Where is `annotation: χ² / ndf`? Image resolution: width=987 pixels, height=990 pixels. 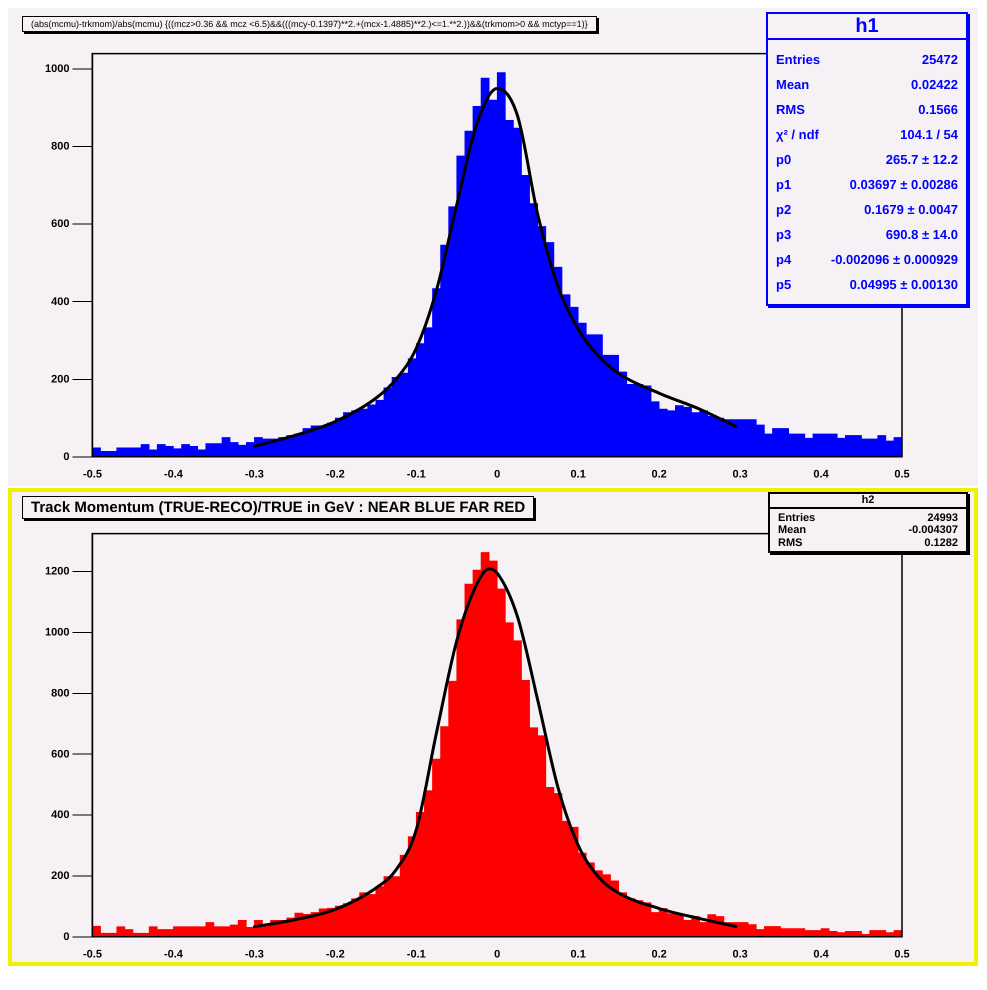 annotation: χ² / ndf is located at coordinates (797, 134).